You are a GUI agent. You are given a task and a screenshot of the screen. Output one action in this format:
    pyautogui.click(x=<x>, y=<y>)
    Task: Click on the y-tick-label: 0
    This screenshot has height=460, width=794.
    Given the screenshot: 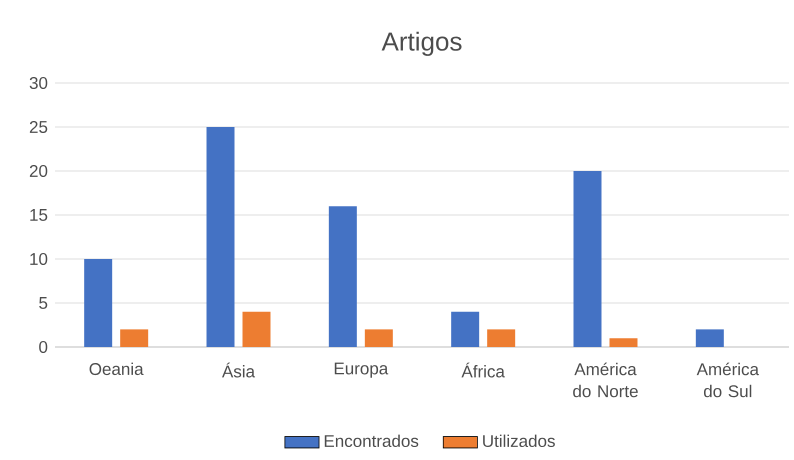 What is the action you would take?
    pyautogui.click(x=43, y=346)
    